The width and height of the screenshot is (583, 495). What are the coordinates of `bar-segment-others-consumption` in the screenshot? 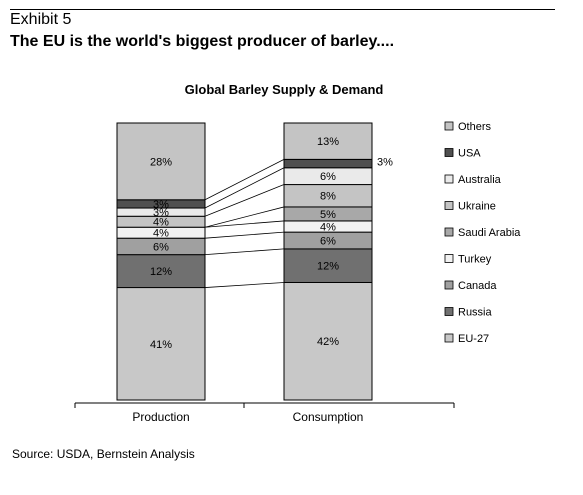 It's located at (328, 141).